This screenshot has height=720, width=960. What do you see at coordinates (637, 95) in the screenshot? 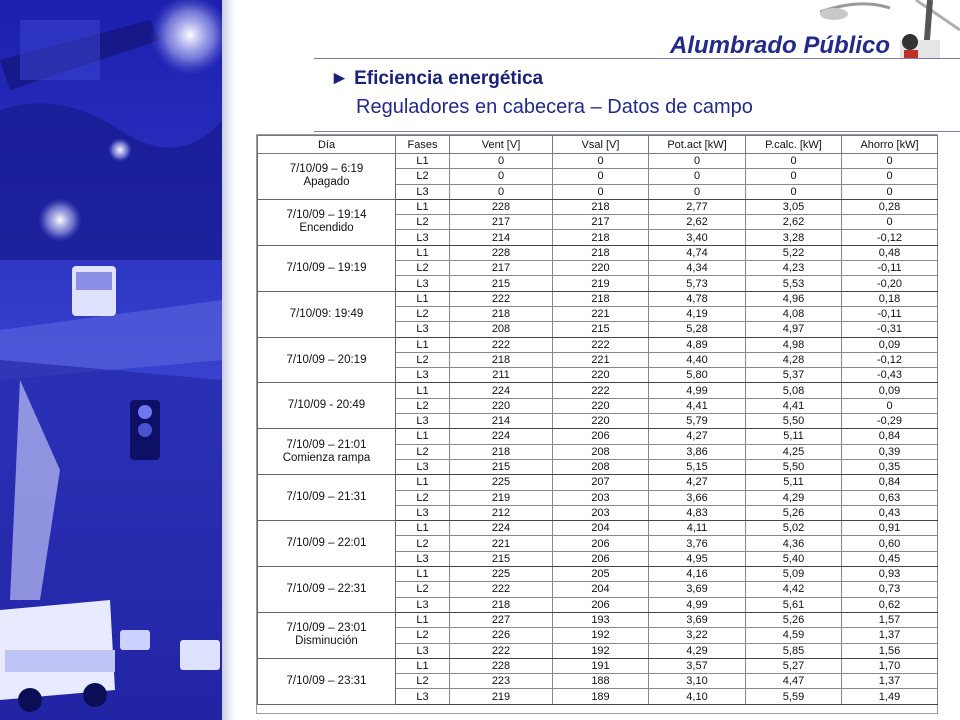
I see `subtitle-box` at bounding box center [637, 95].